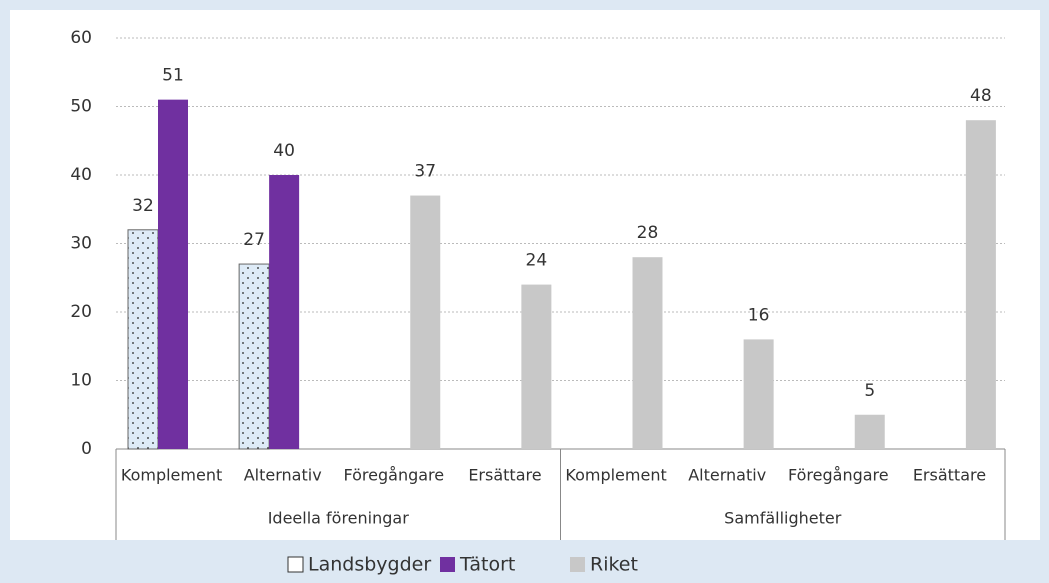  What do you see at coordinates (425, 172) in the screenshot?
I see `data-label: 37` at bounding box center [425, 172].